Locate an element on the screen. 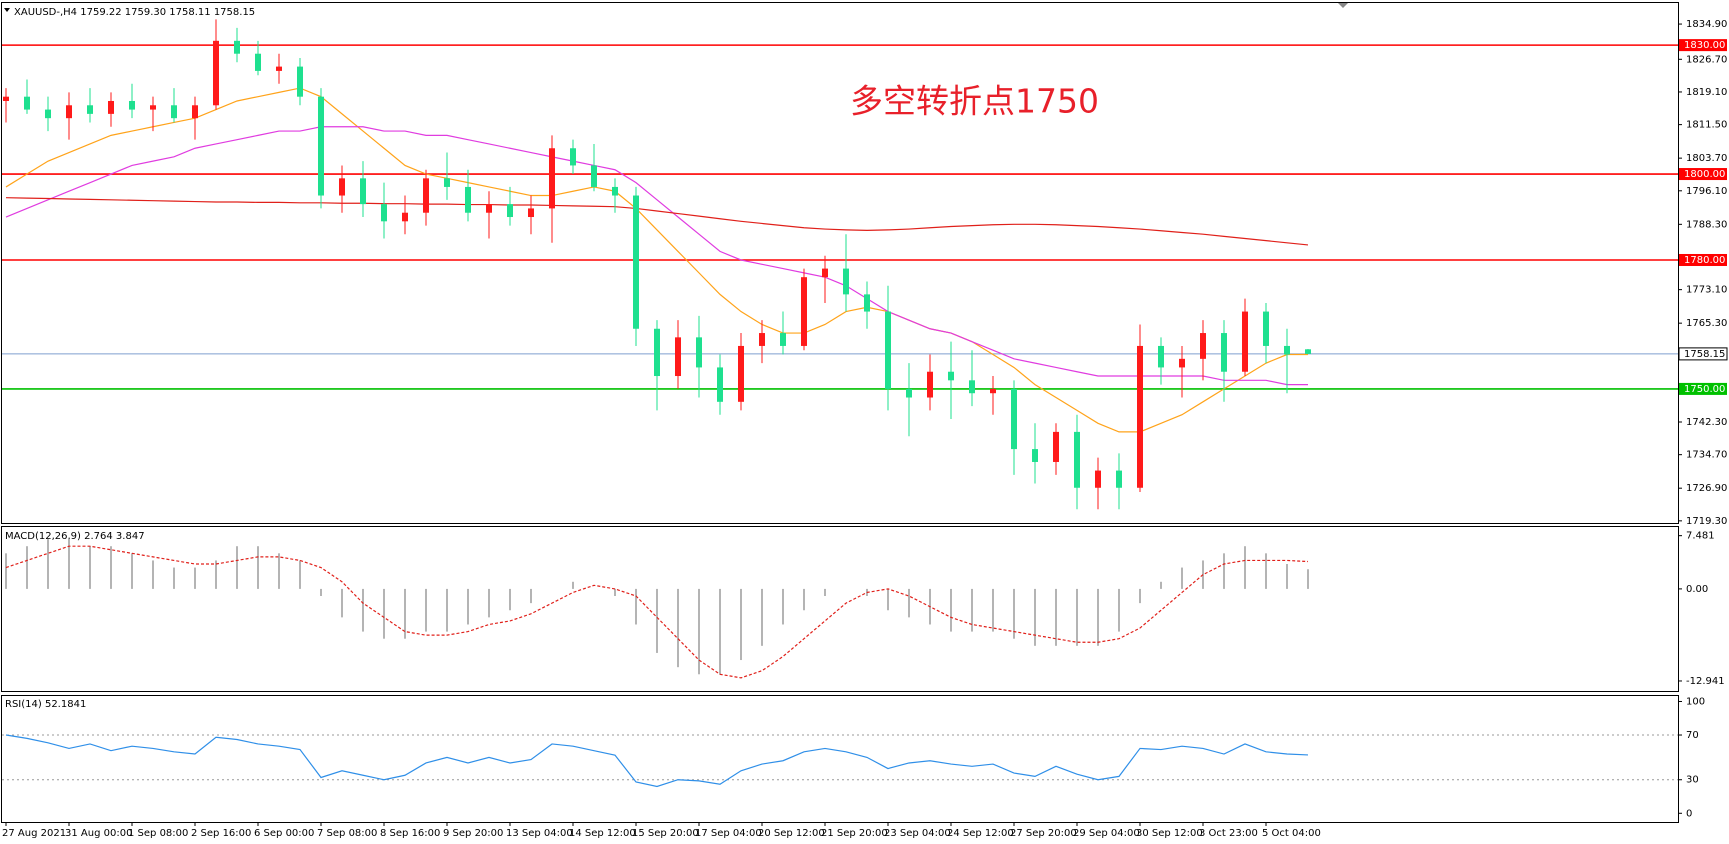 The height and width of the screenshot is (844, 1729). x-tick-label: 27 Sep 20:00 is located at coordinates (1043, 833).